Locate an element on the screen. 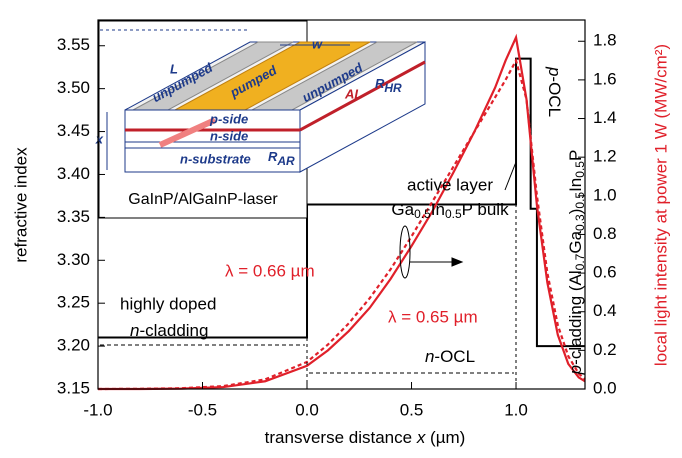 This screenshot has width=682, height=458. y2-tick-label: 1.0 is located at coordinates (605, 194).